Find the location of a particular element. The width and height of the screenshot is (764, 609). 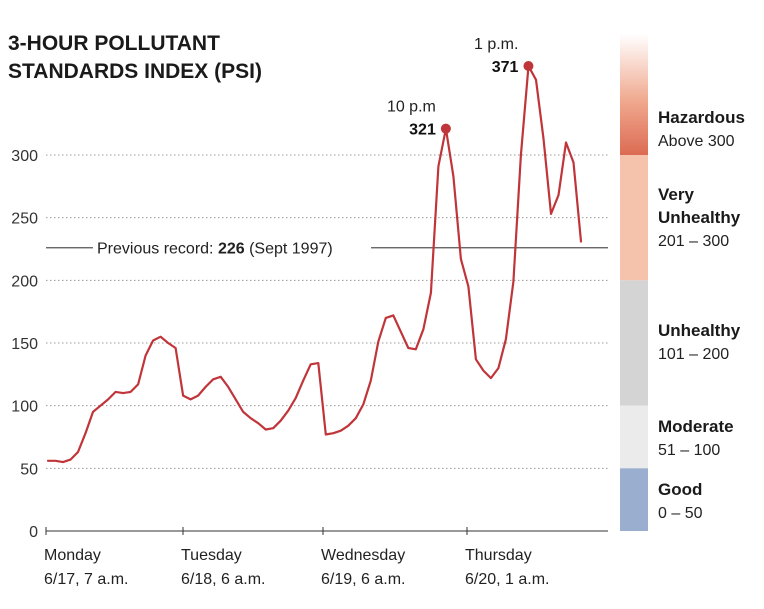

y-tick-150: 150 is located at coordinates (24, 344).